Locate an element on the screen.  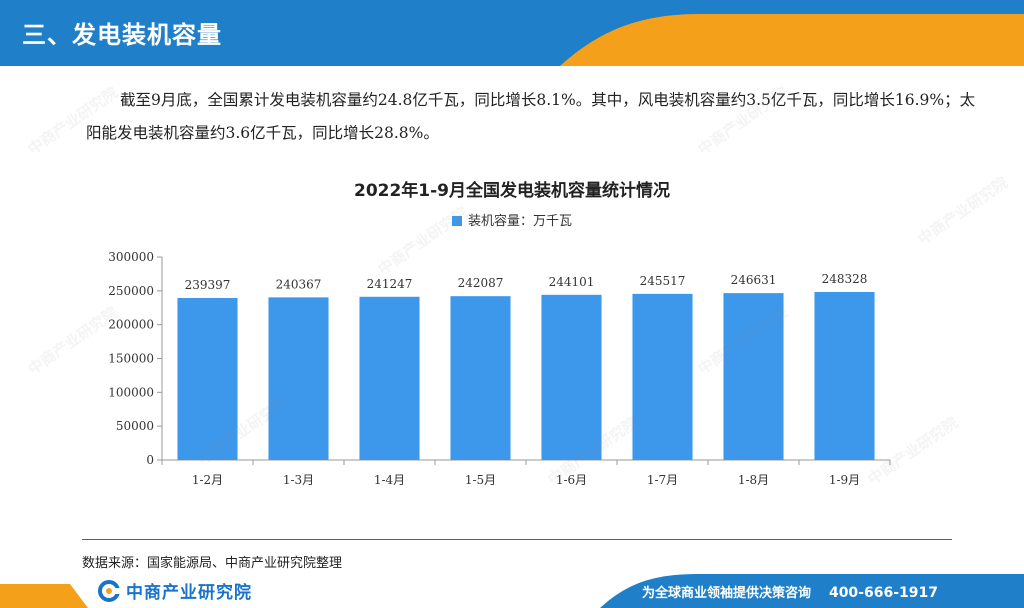
data-label: 239397 is located at coordinates (208, 285).